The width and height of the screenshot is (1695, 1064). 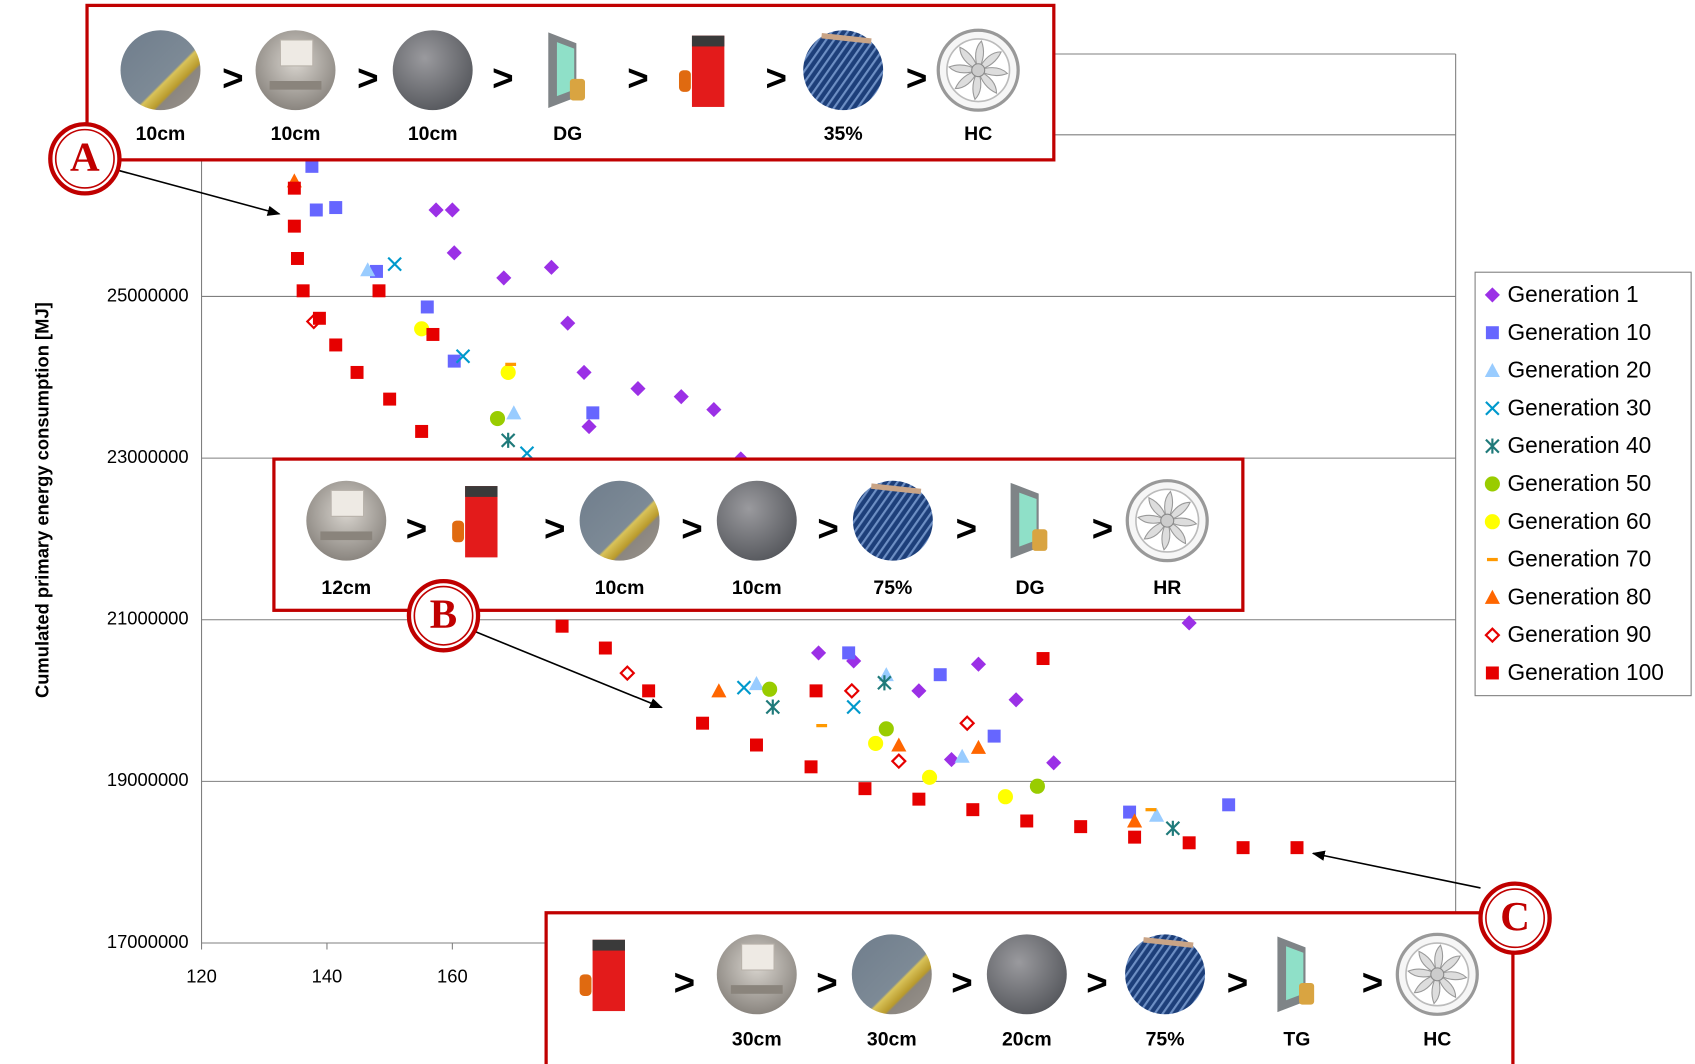 I want to click on caption: DG, so click(x=567, y=134).